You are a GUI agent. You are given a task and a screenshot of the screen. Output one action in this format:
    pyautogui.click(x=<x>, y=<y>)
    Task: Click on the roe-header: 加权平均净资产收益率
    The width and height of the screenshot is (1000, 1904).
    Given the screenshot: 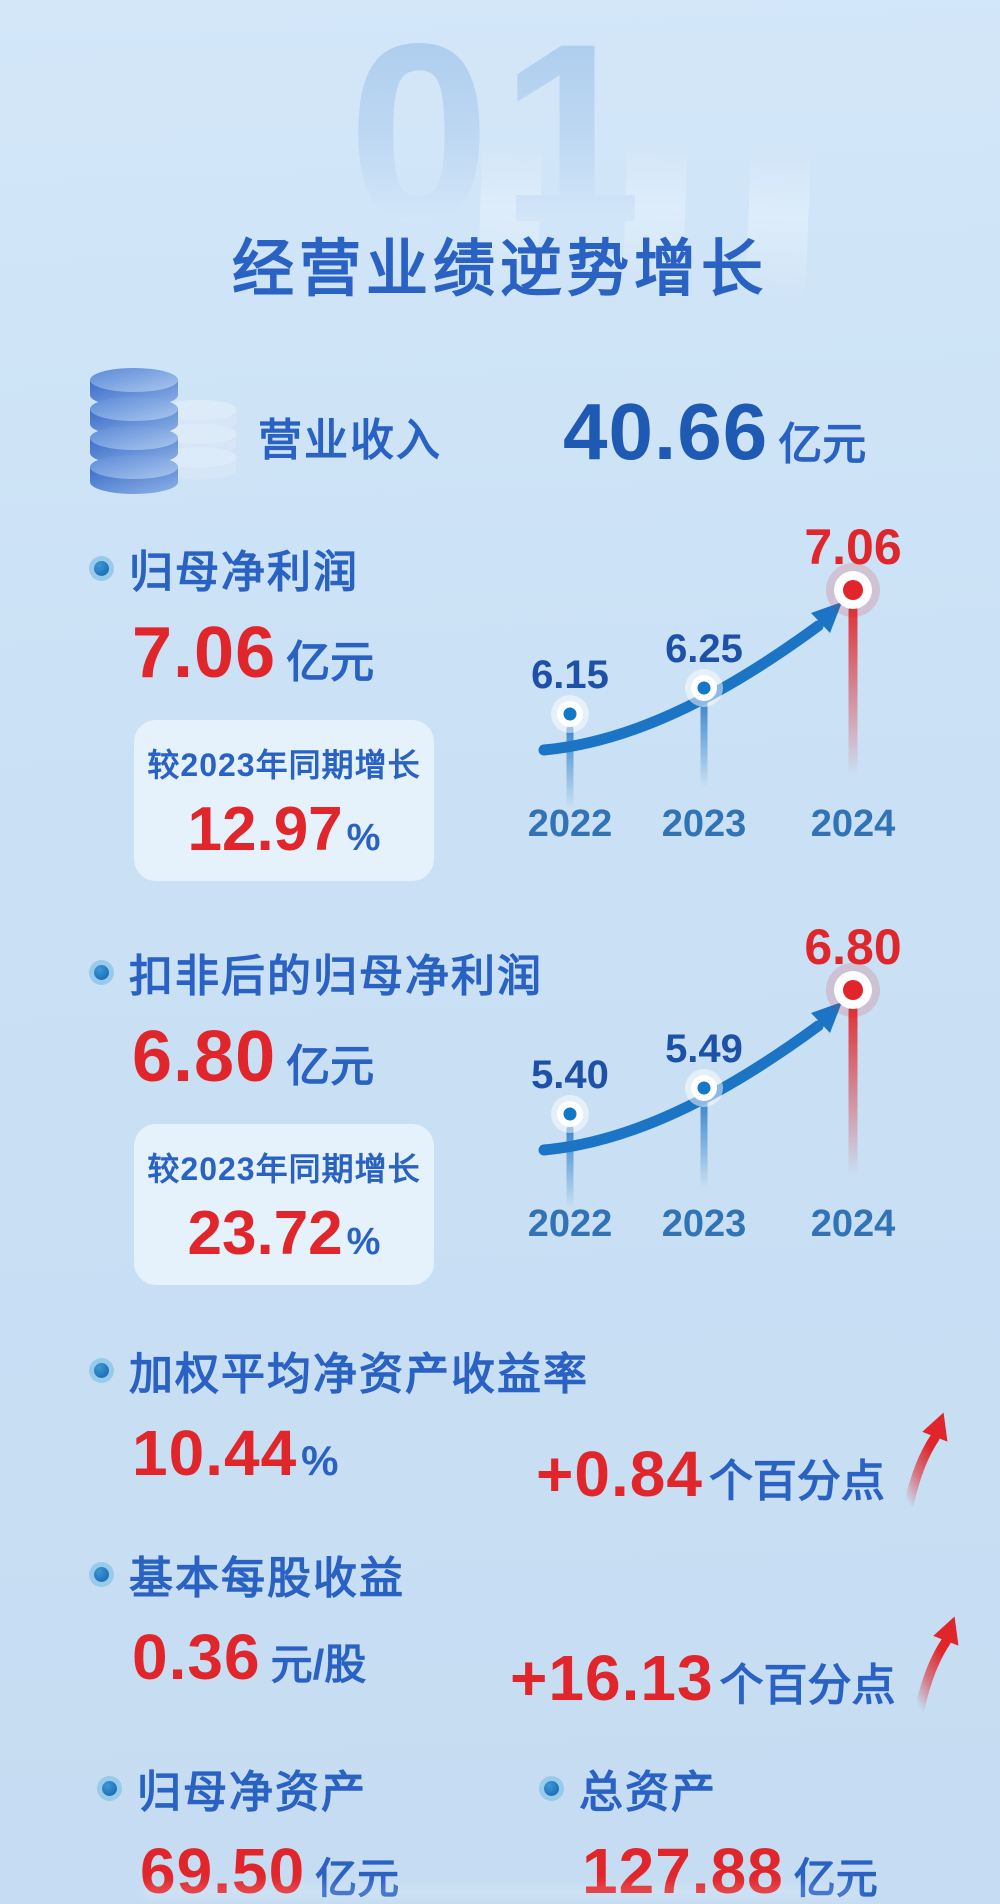 What is the action you would take?
    pyautogui.click(x=341, y=1370)
    